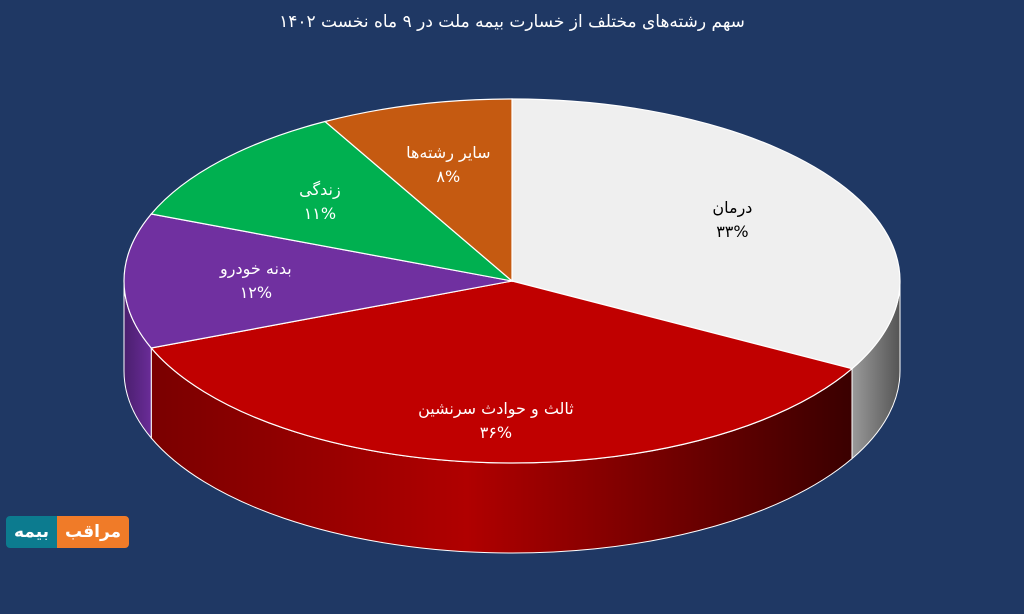  What do you see at coordinates (320, 202) in the screenshot?
I see `slice-label-zendegi: زندگی ۱۱%` at bounding box center [320, 202].